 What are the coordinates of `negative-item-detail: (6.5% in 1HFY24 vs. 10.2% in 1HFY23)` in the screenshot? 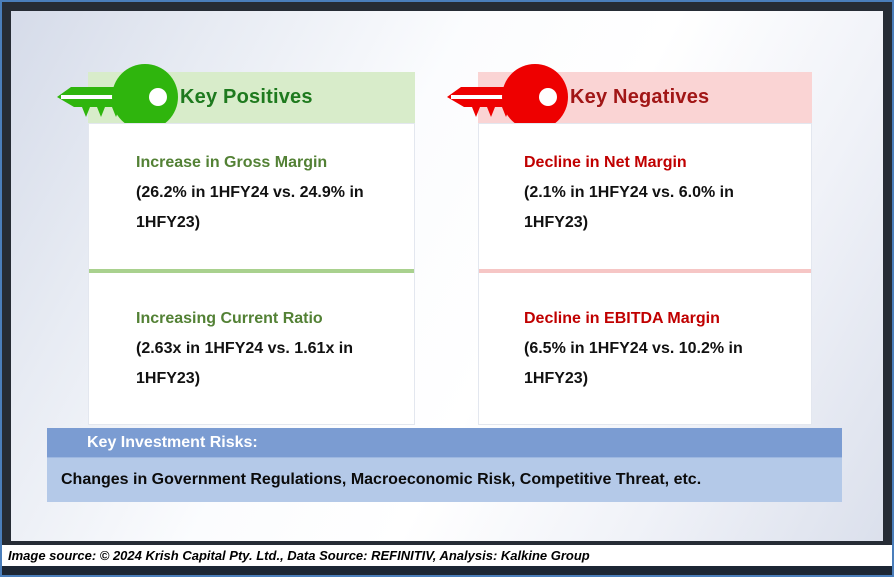 It's located at (633, 363).